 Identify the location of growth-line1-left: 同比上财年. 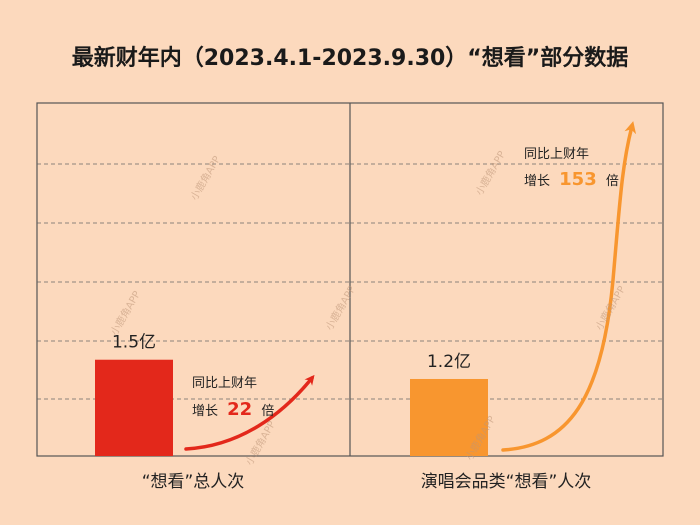
(224, 383).